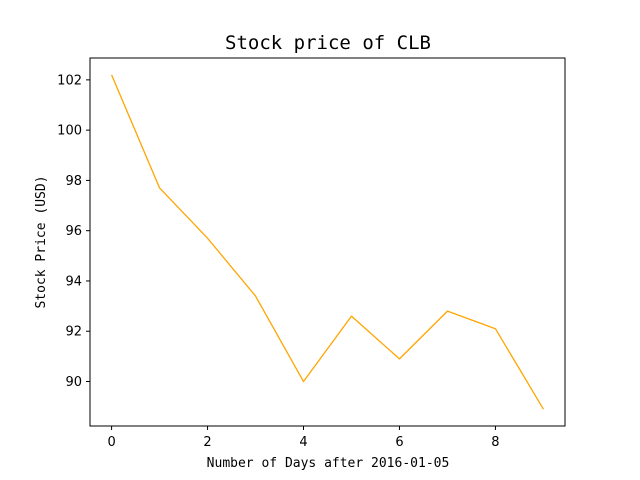 This screenshot has height=480, width=640. What do you see at coordinates (73, 281) in the screenshot?
I see `y-tick-label: 94` at bounding box center [73, 281].